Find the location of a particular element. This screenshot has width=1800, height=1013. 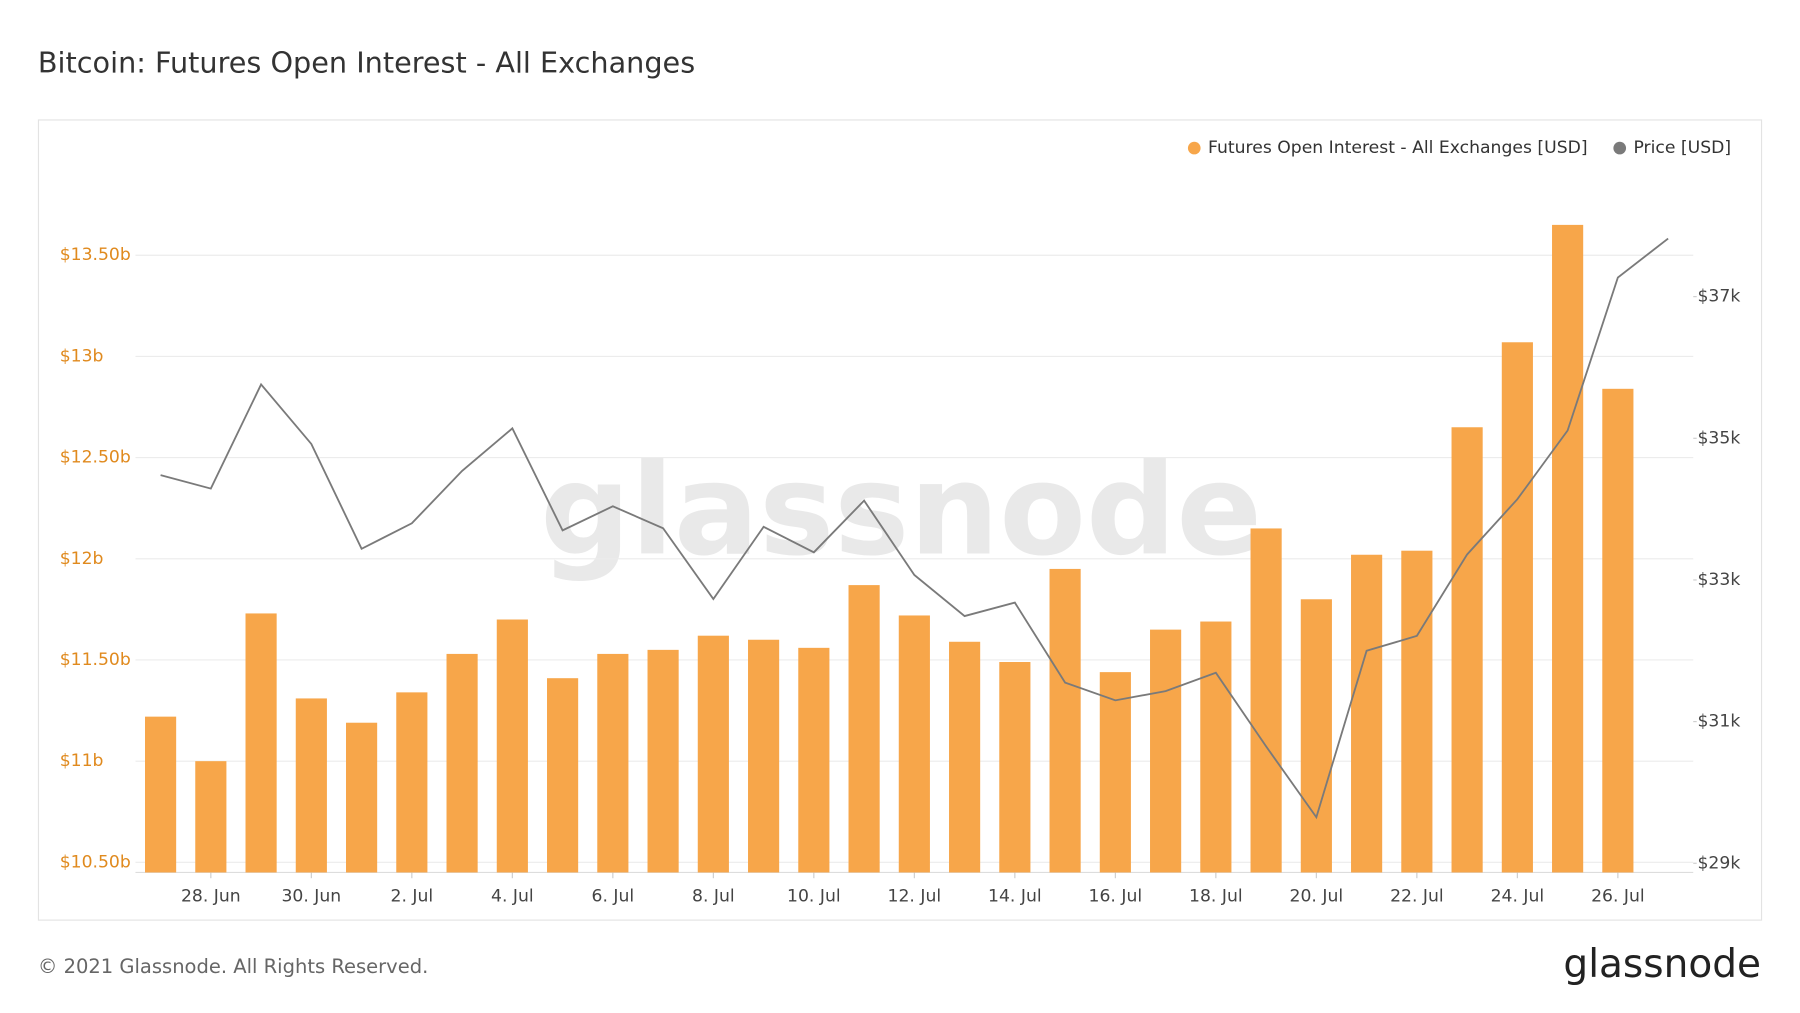

y2-tick-label: $37k is located at coordinates (1718, 297).